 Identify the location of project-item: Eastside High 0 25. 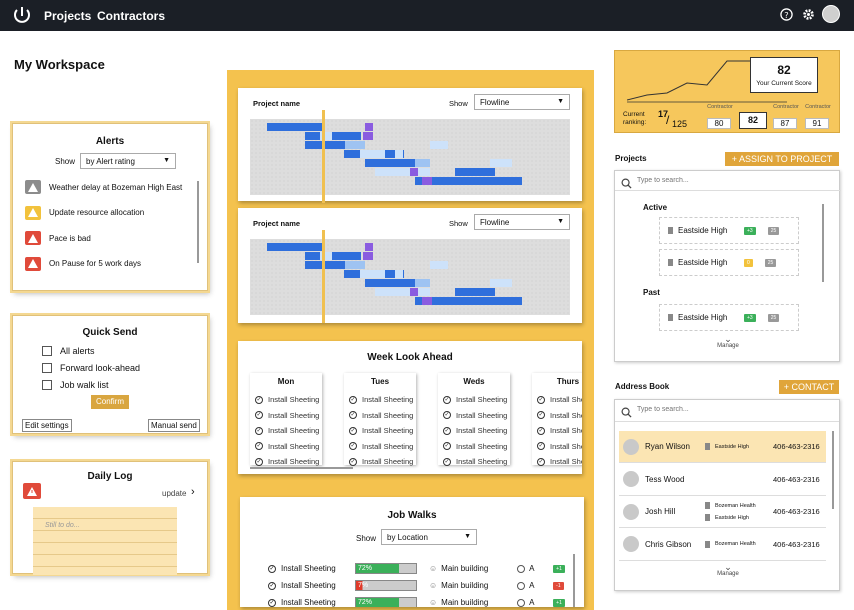
(729, 262).